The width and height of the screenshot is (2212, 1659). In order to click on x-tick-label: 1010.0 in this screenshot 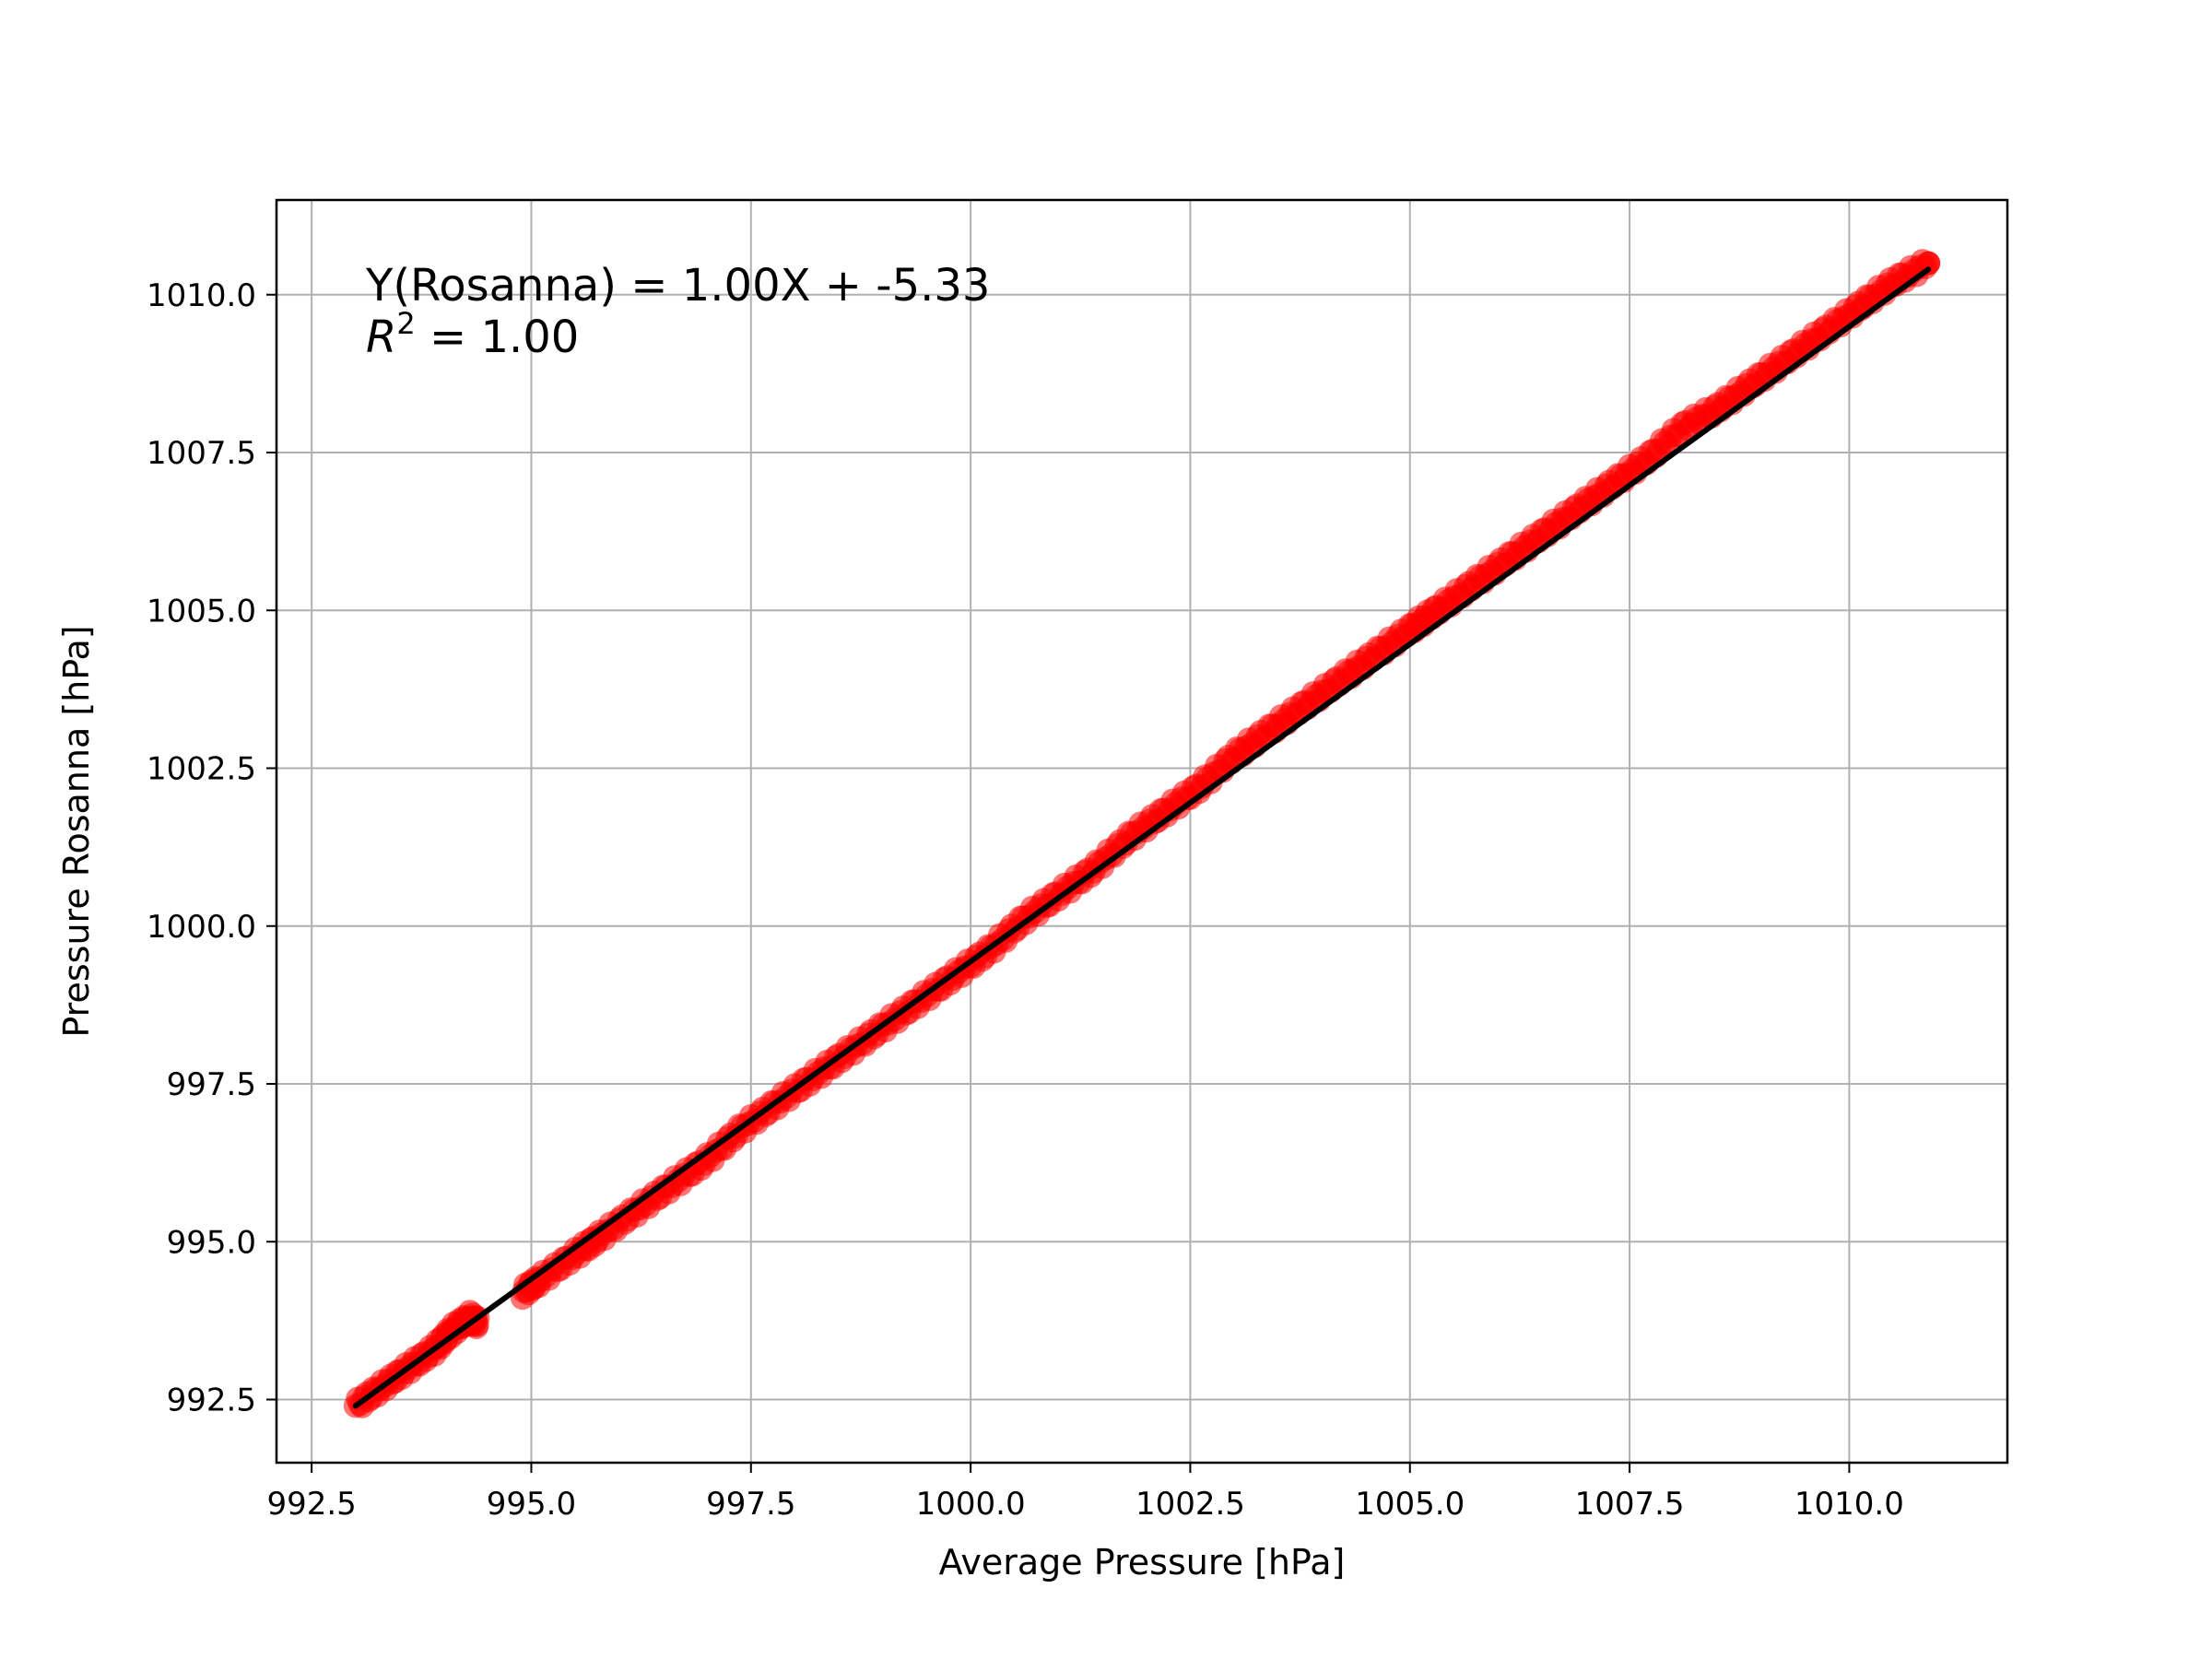, I will do `click(1849, 1504)`.